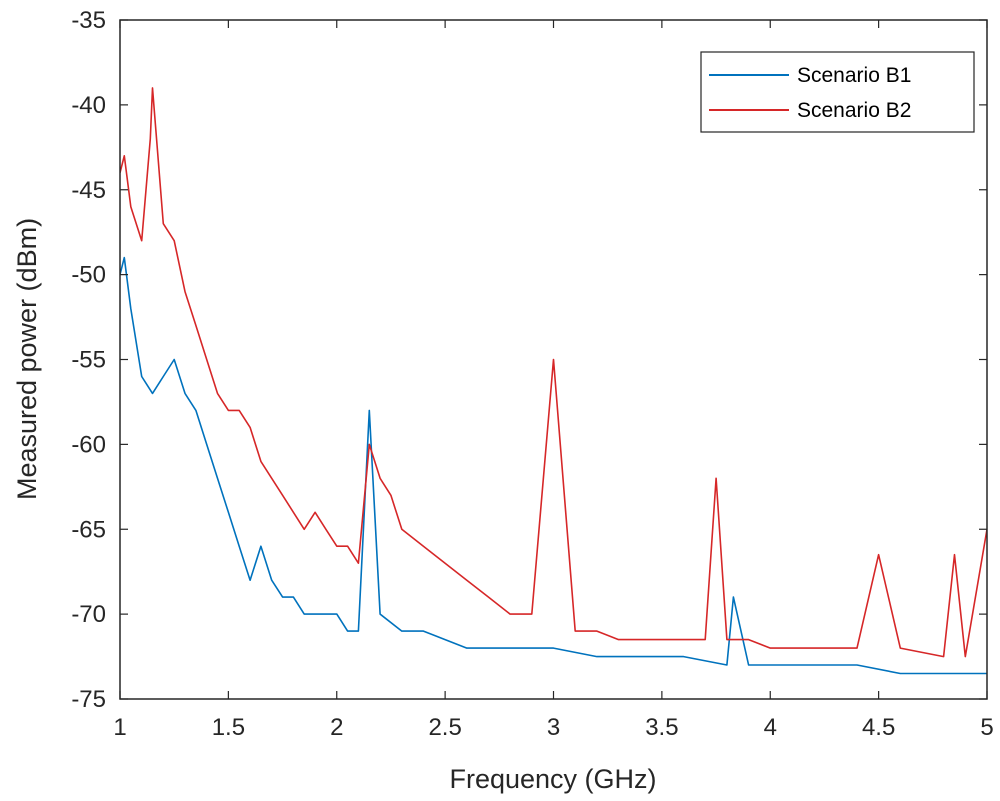 The height and width of the screenshot is (801, 1000). I want to click on y-tick-label: -45, so click(88, 190).